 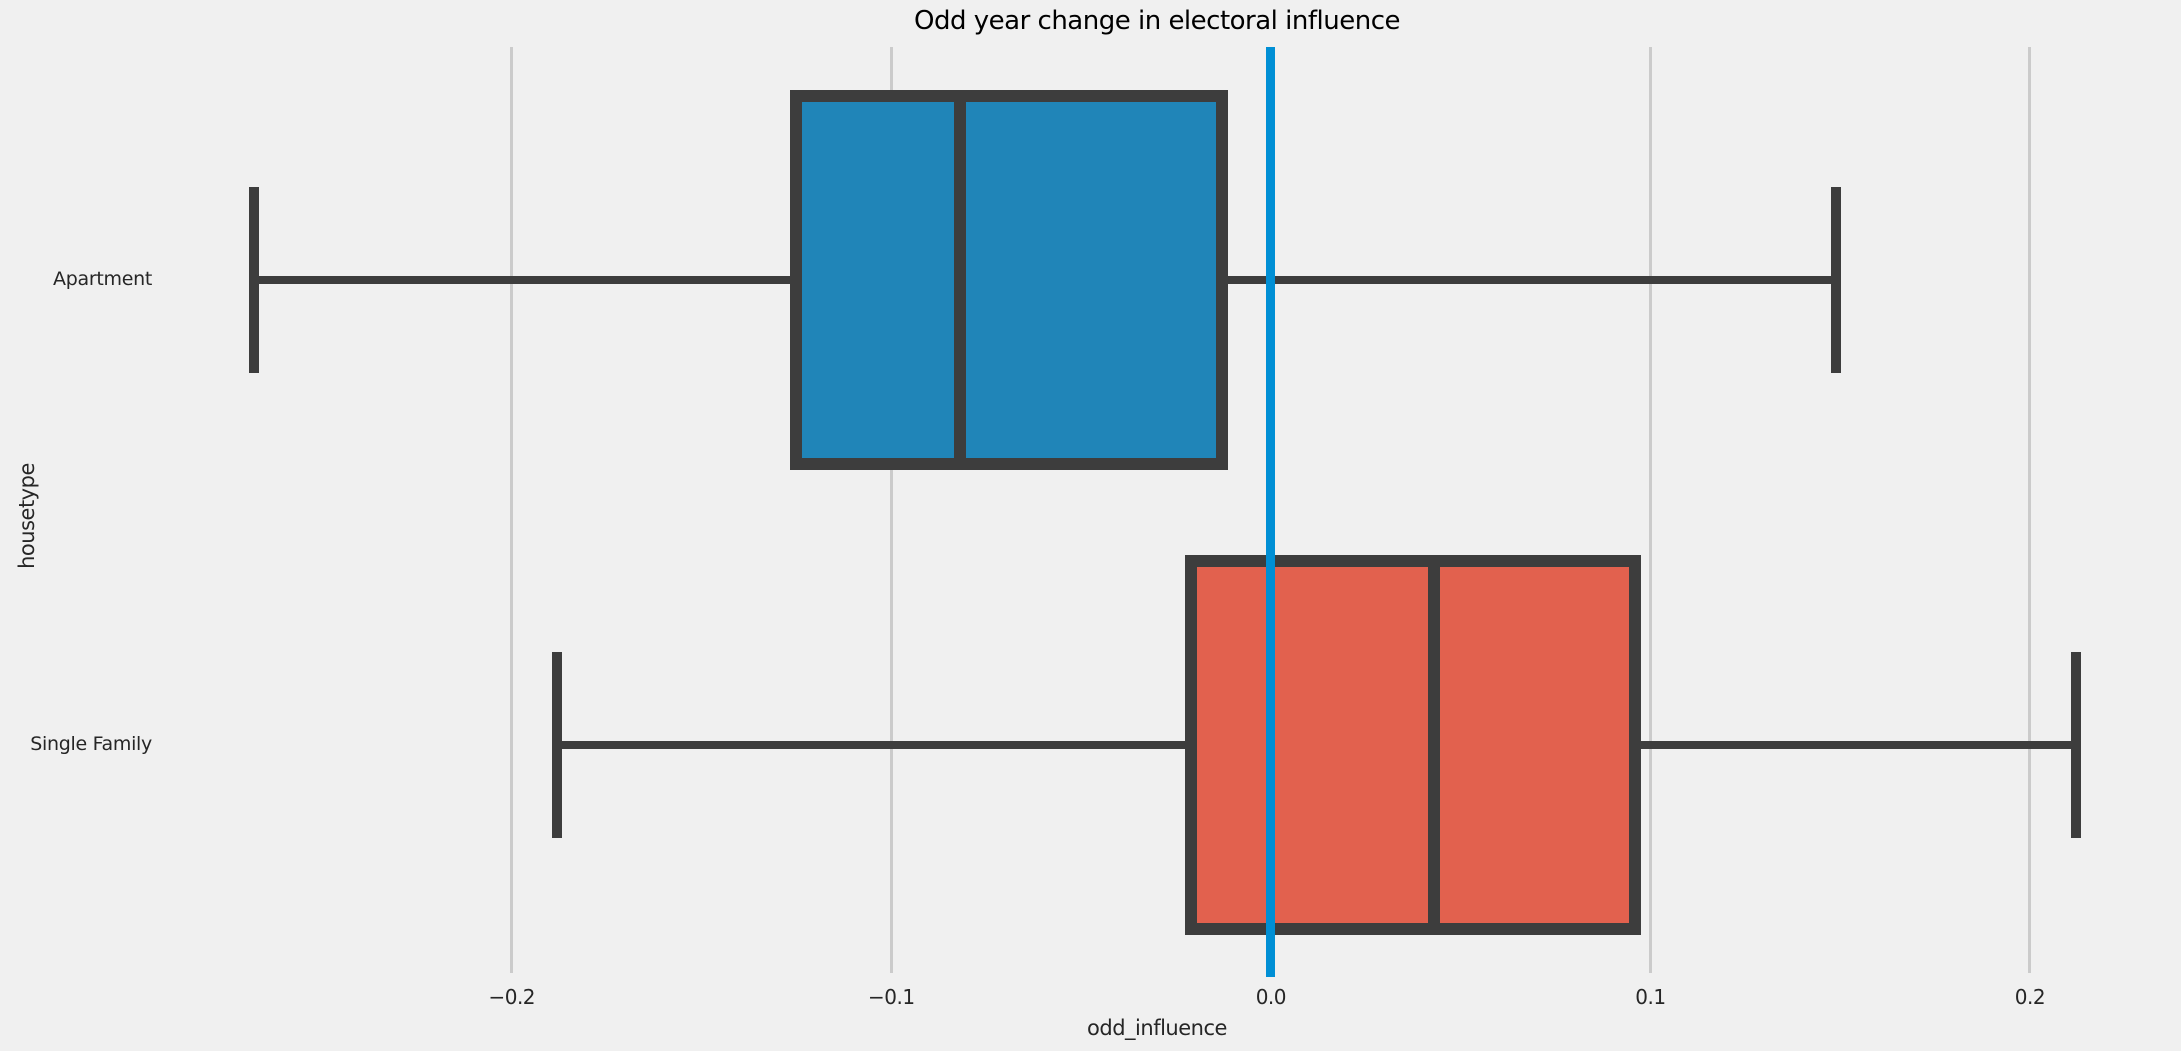 I want to click on x-tick-label: −0.2, so click(x=512, y=997).